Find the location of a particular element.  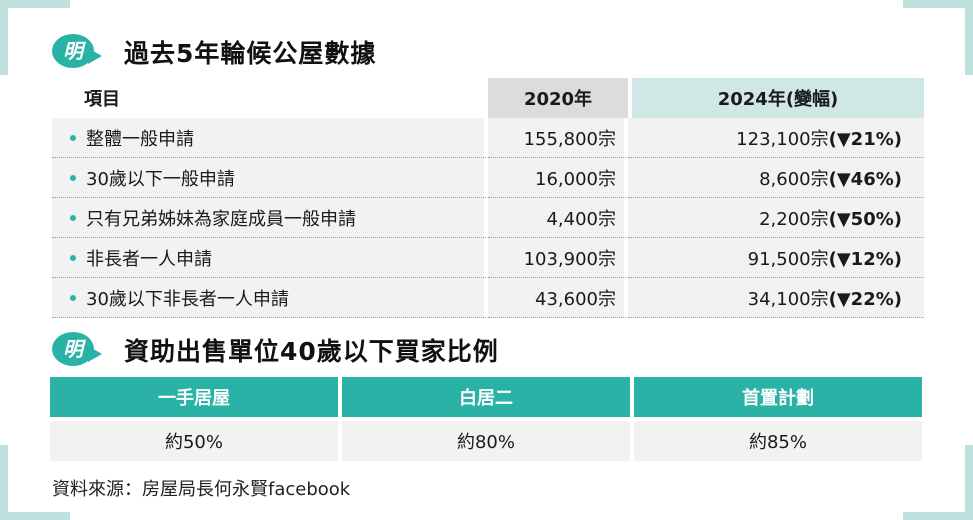

row-value-2020: 103,900宗 is located at coordinates (558, 258).